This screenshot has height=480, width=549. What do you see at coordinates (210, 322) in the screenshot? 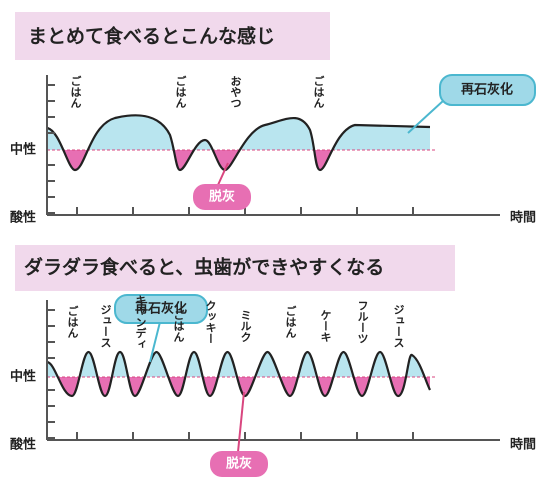
I see `food-label: クッキー` at bounding box center [210, 322].